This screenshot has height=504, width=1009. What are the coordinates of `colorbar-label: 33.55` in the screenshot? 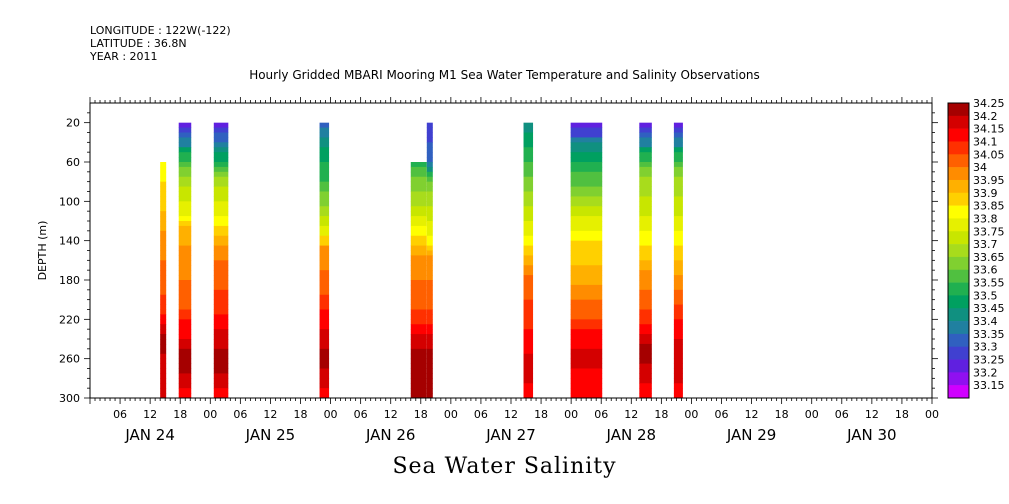 It's located at (989, 283).